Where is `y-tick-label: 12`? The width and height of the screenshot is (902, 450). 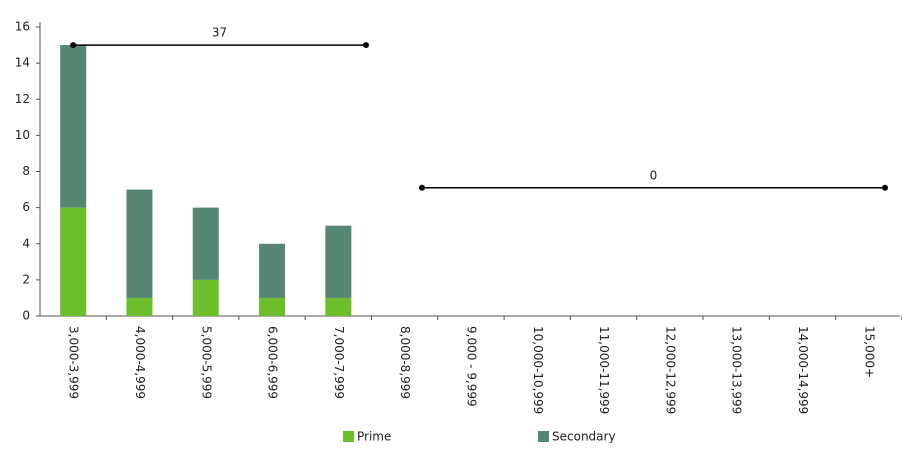
y-tick-label: 12 is located at coordinates (22, 99).